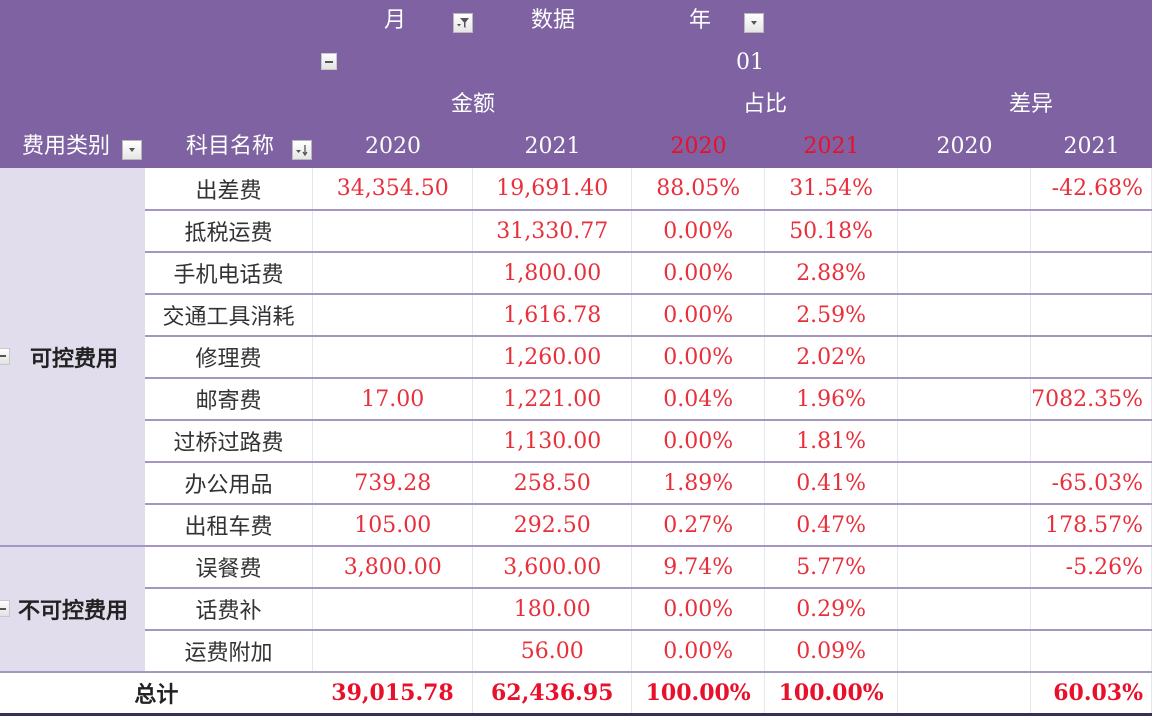 The height and width of the screenshot is (720, 1152). What do you see at coordinates (552, 525) in the screenshot?
I see `amount-2021-cell: 292.50` at bounding box center [552, 525].